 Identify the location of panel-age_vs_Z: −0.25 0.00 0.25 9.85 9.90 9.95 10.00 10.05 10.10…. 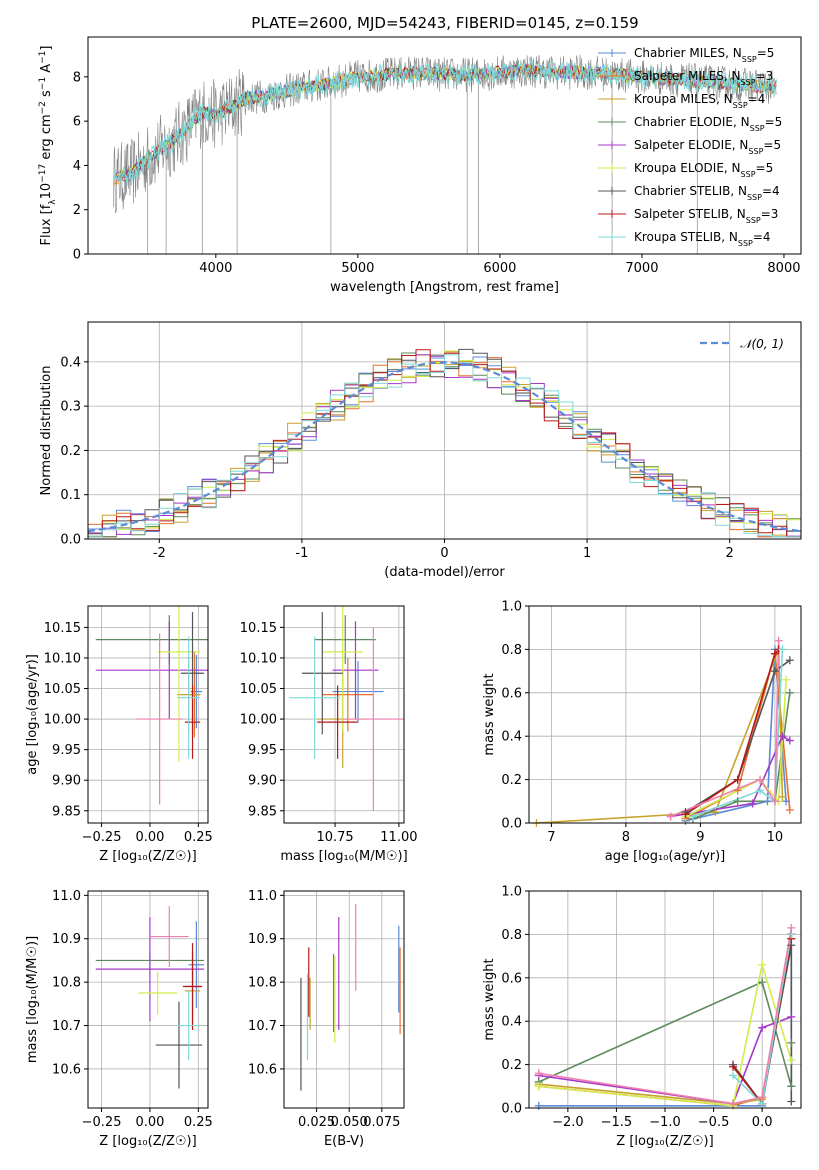
(119, 734).